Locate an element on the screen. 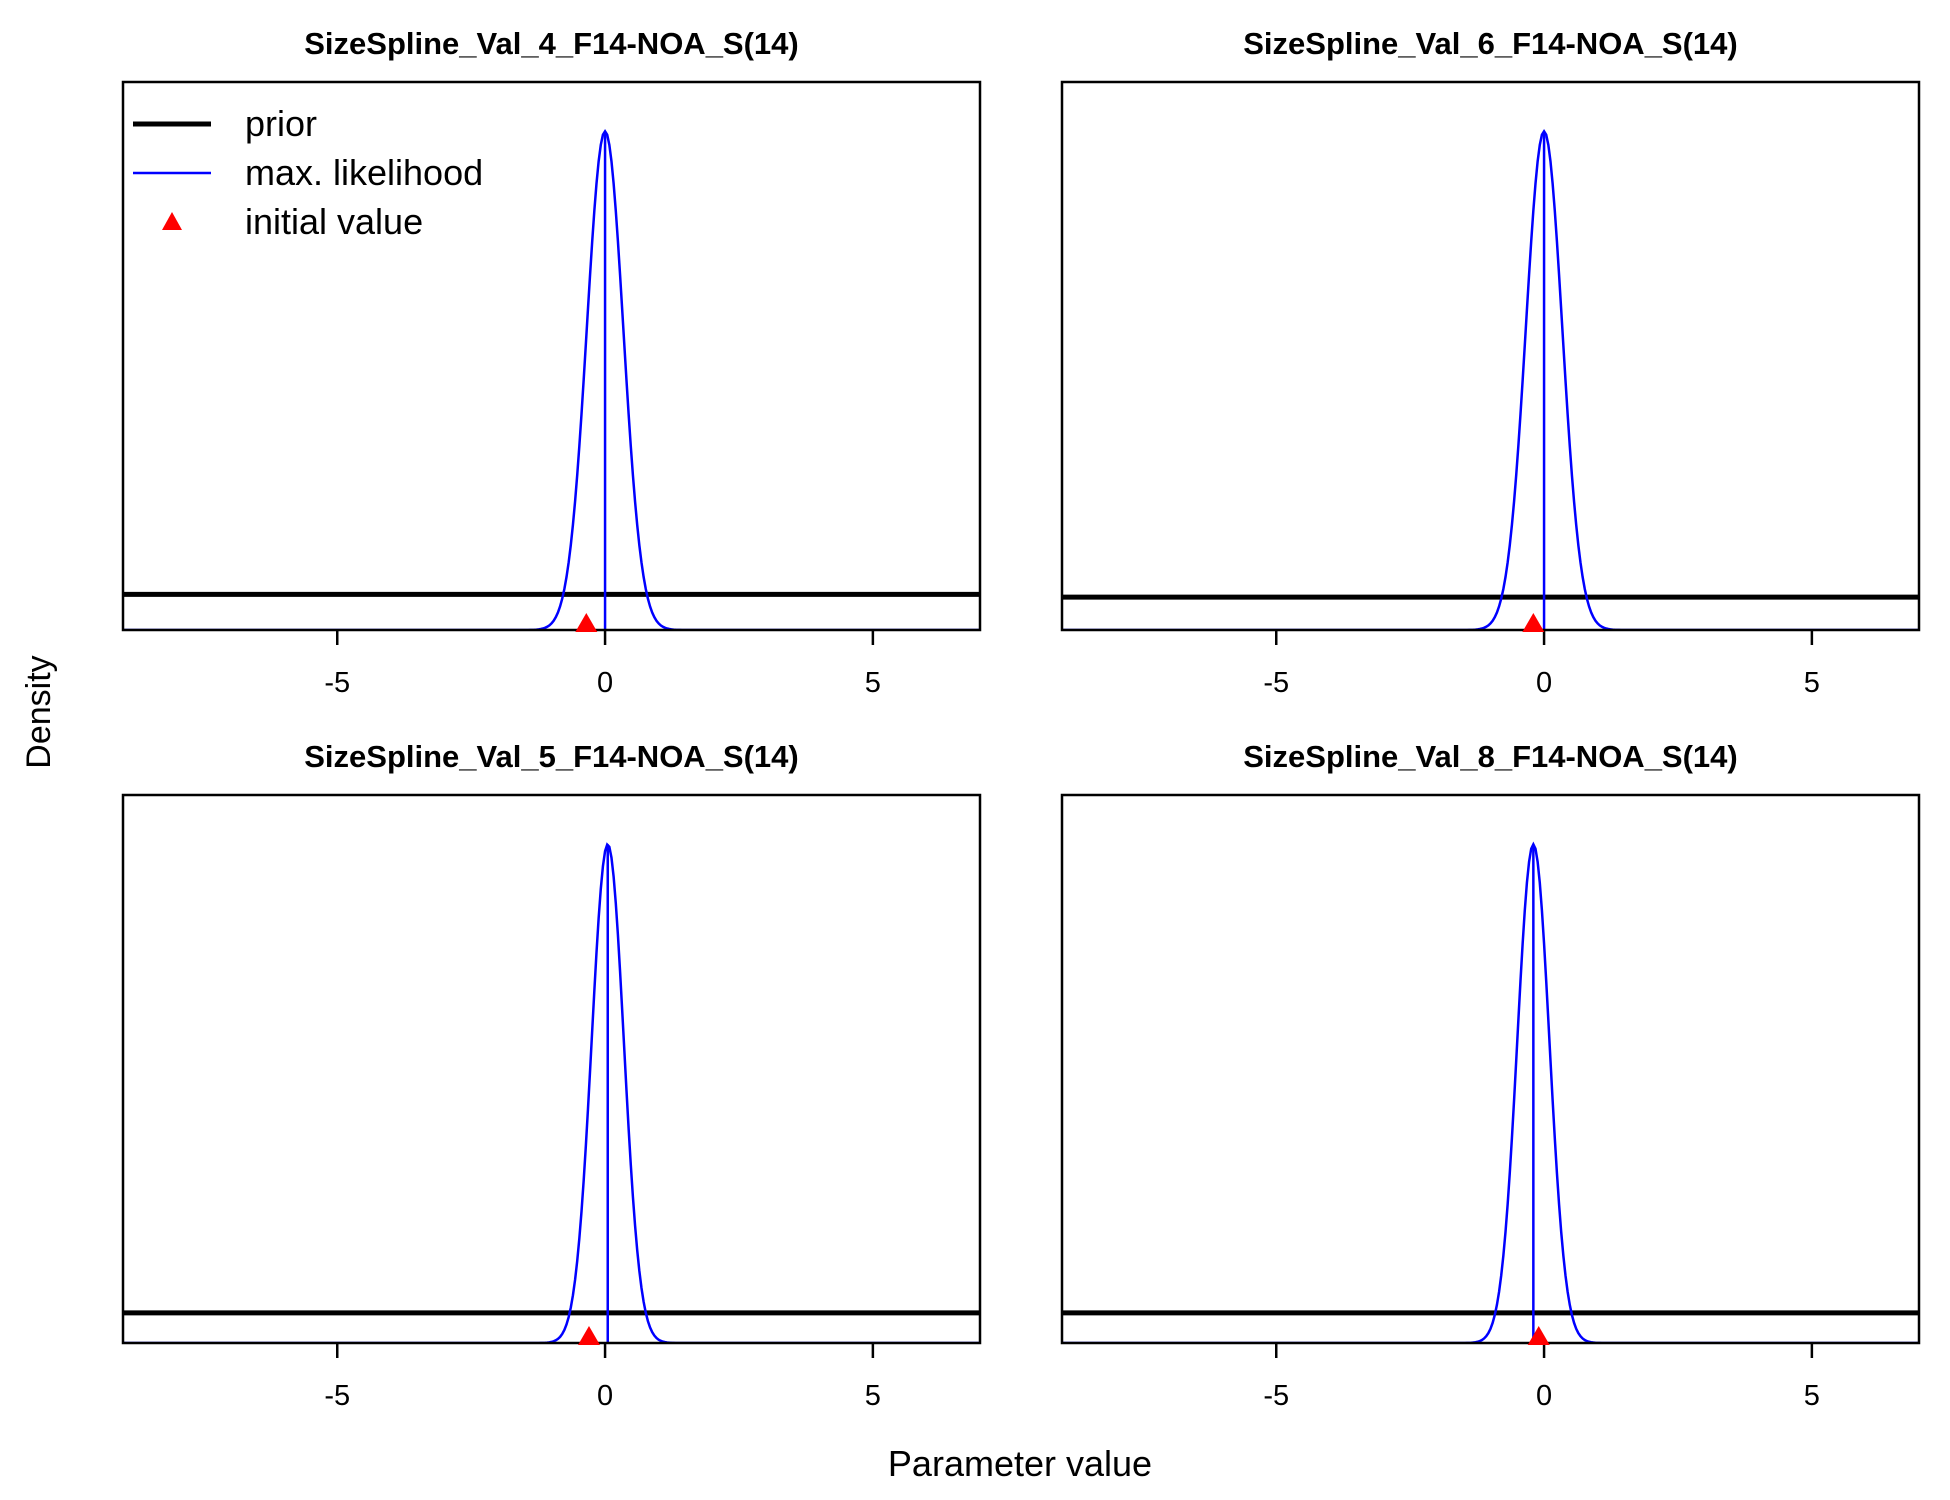 This screenshot has height=1500, width=1950. legend-initial-swatch is located at coordinates (172, 221).